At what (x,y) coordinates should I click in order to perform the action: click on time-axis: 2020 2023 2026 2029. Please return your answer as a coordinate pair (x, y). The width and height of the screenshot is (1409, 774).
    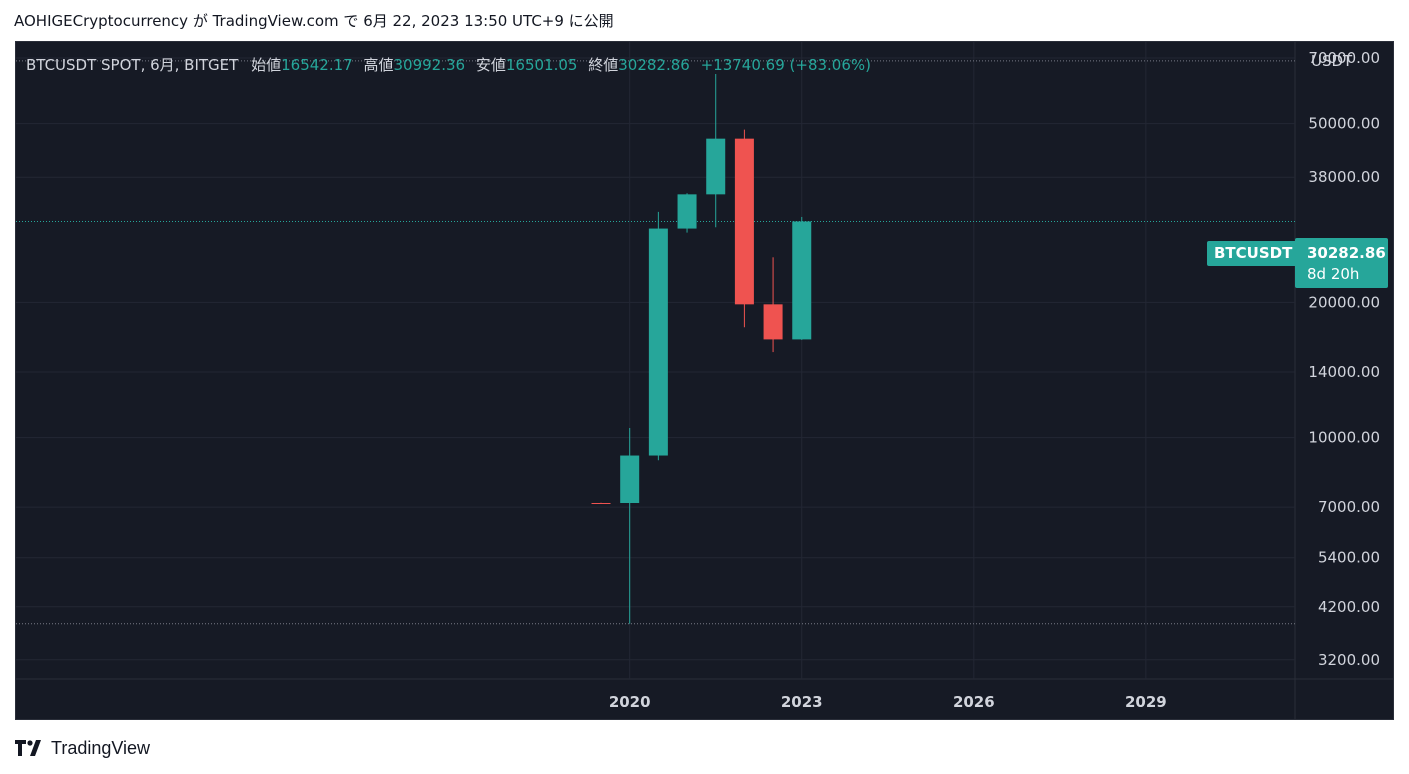
    Looking at the image, I should click on (888, 702).